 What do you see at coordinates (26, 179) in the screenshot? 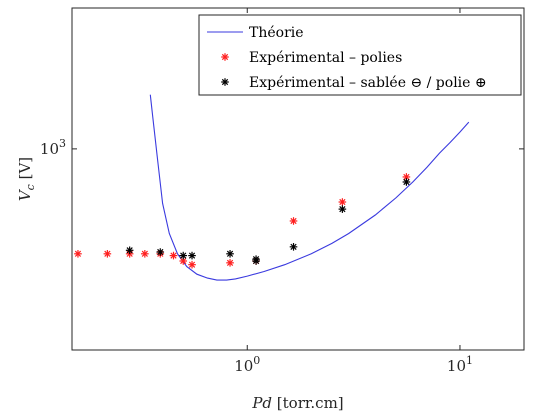
I see `y-axis-label: Vc [V]` at bounding box center [26, 179].